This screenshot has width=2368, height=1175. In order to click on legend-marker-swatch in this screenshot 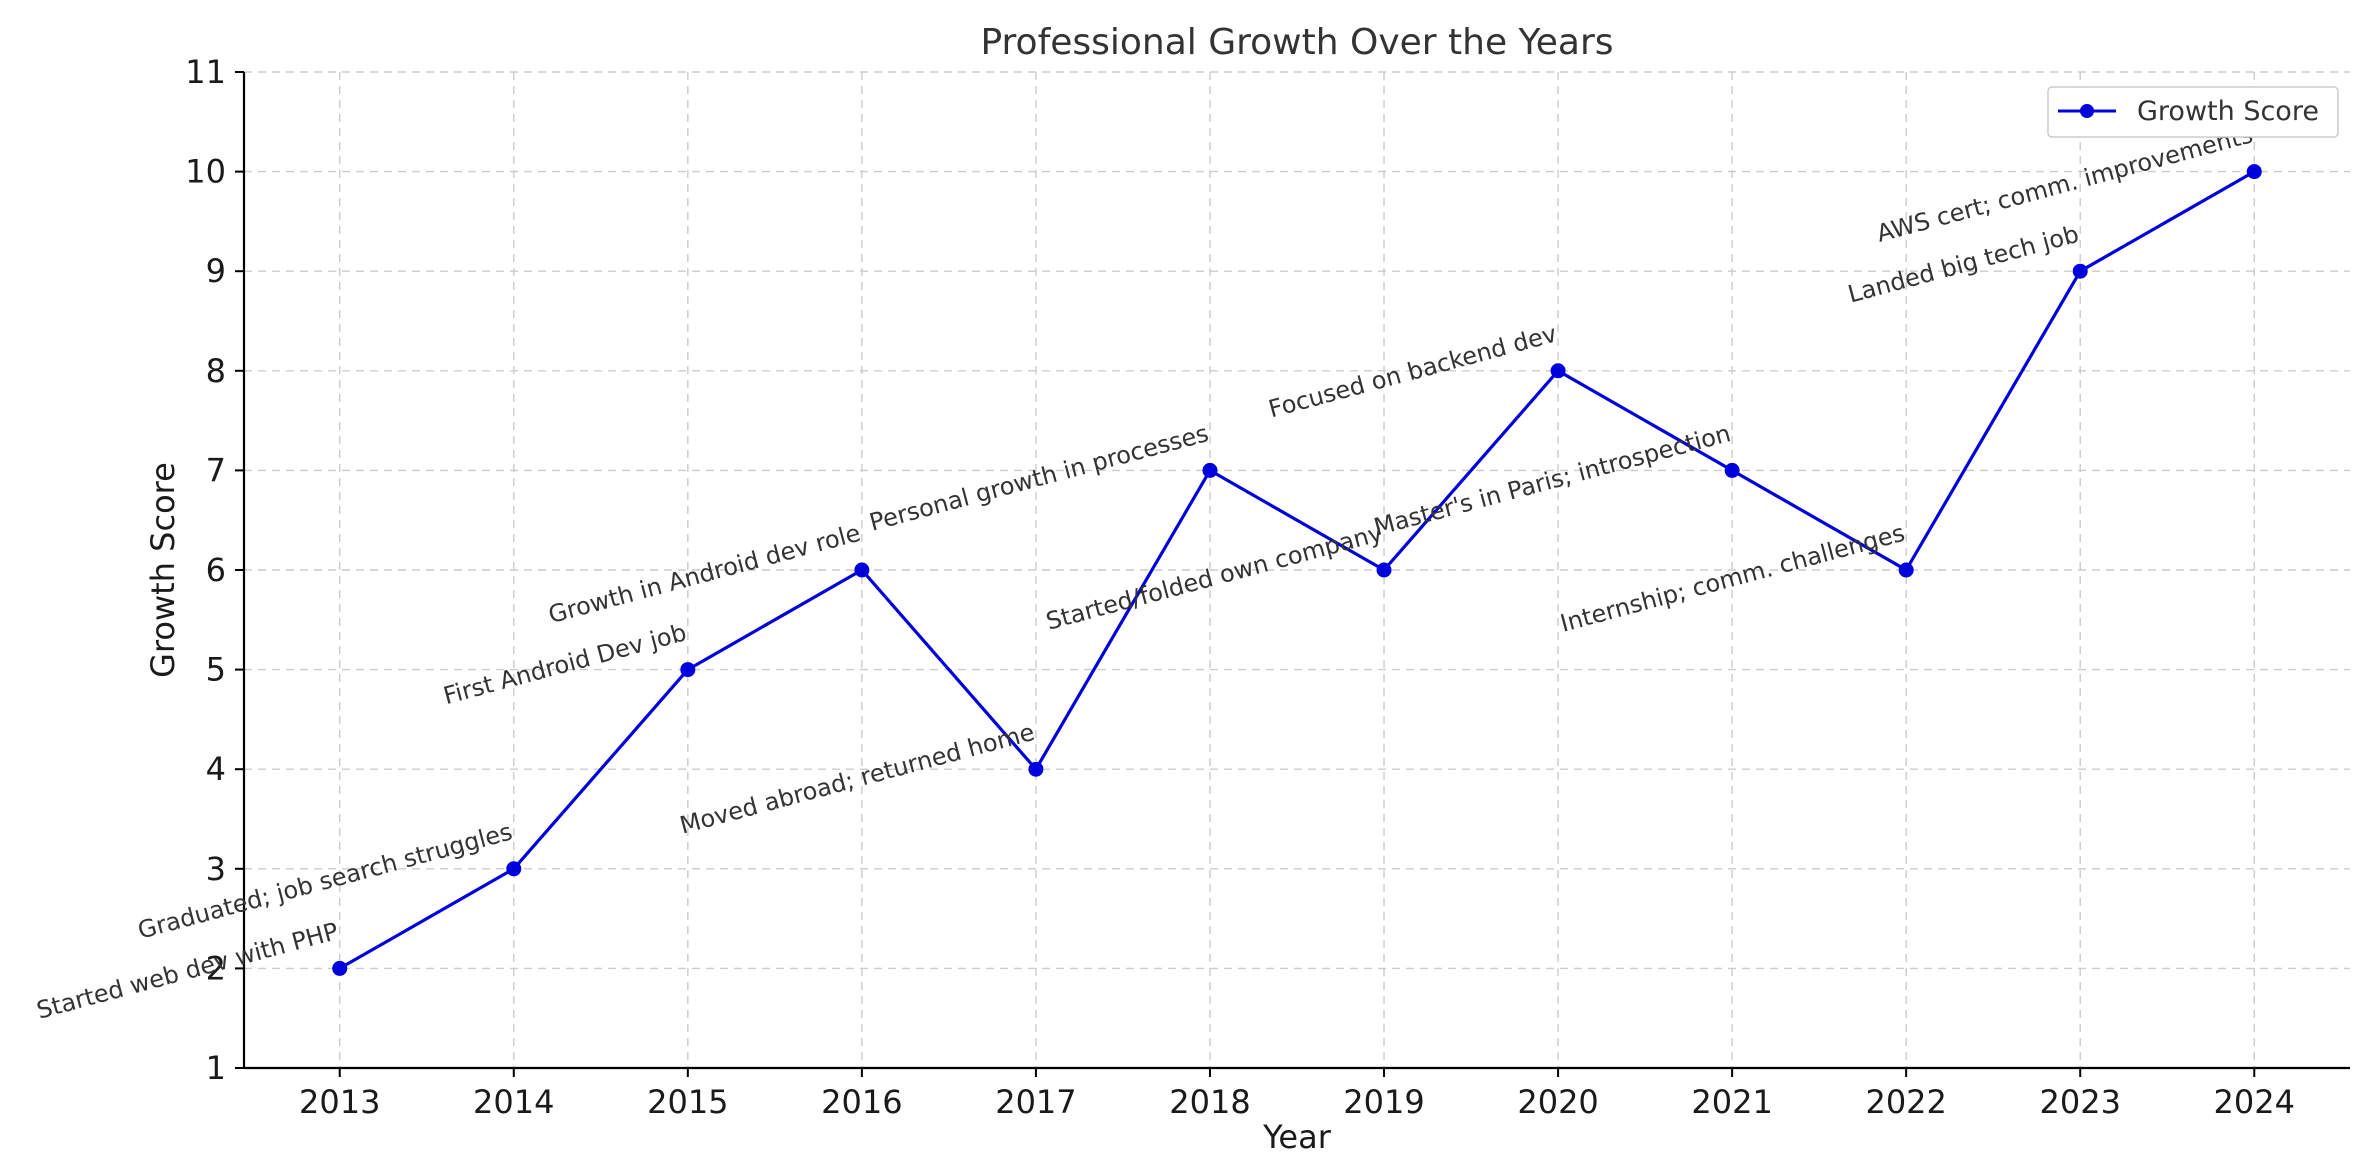, I will do `click(2087, 111)`.